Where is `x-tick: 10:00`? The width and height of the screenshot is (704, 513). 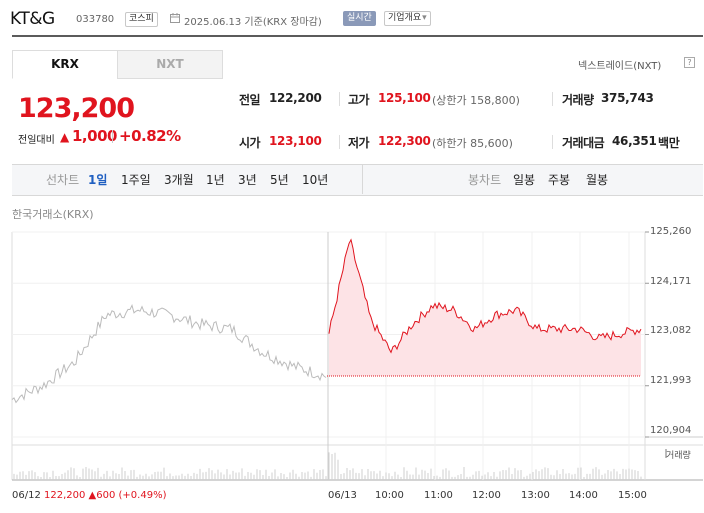
x-tick: 10:00 is located at coordinates (389, 495).